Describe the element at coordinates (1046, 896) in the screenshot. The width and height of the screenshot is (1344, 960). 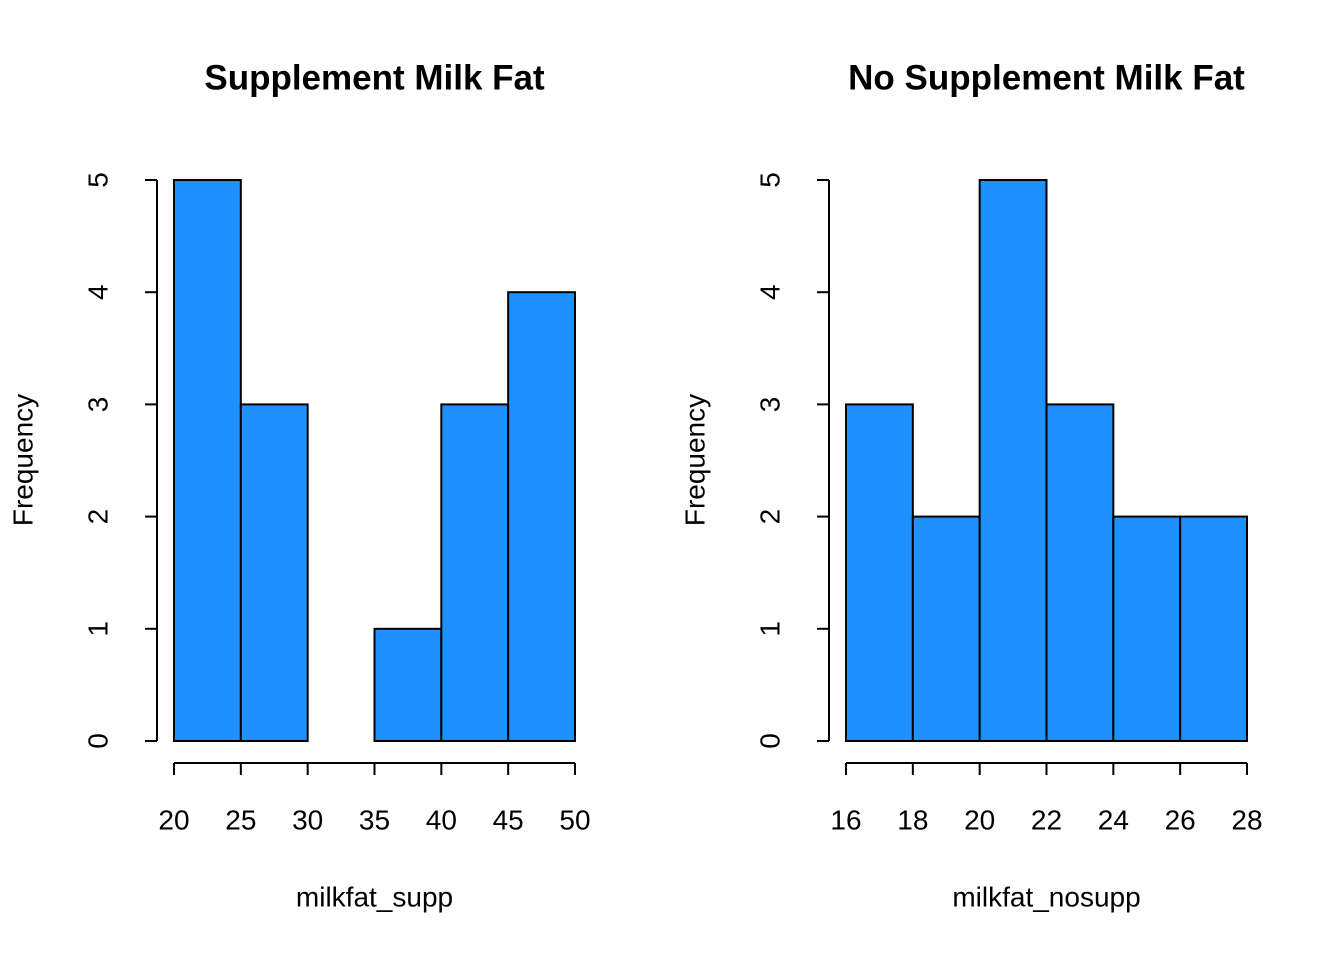
I see `x-axis-label: milkfat_nosupp` at that location.